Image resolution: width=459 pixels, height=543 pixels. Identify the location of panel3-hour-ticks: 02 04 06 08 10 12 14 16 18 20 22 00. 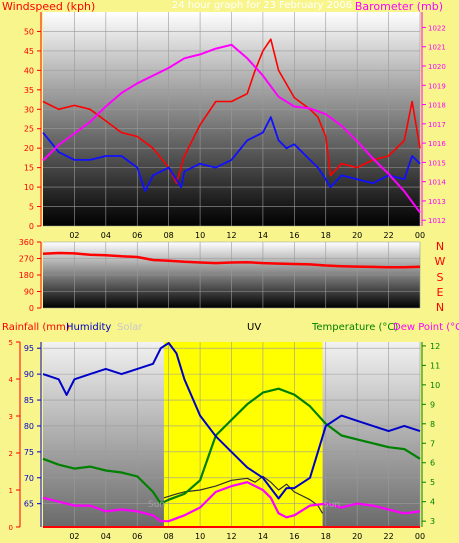
(247, 536).